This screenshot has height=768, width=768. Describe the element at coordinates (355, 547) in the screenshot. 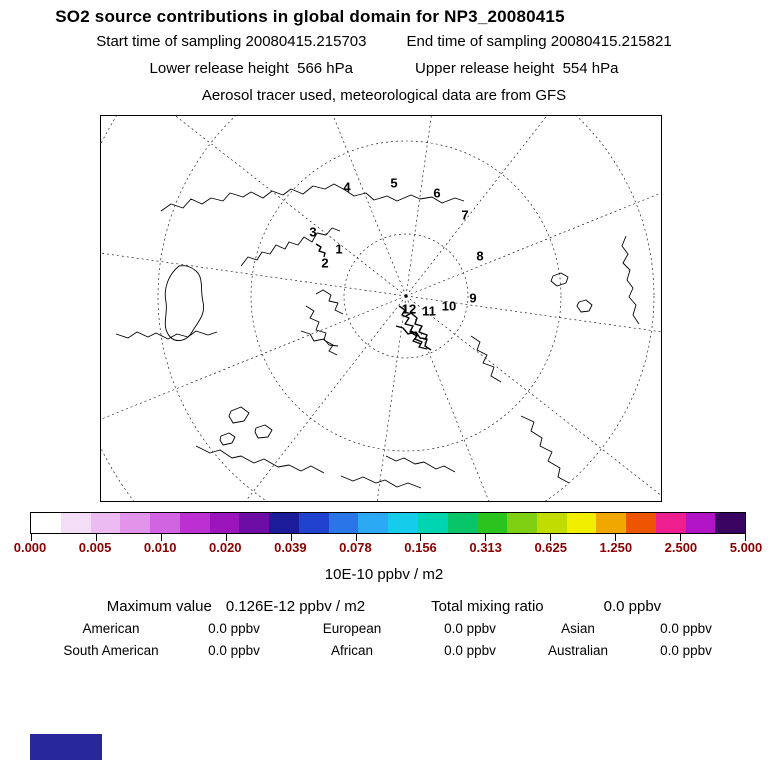

I see `colorbar-tick-label: 0.078` at that location.